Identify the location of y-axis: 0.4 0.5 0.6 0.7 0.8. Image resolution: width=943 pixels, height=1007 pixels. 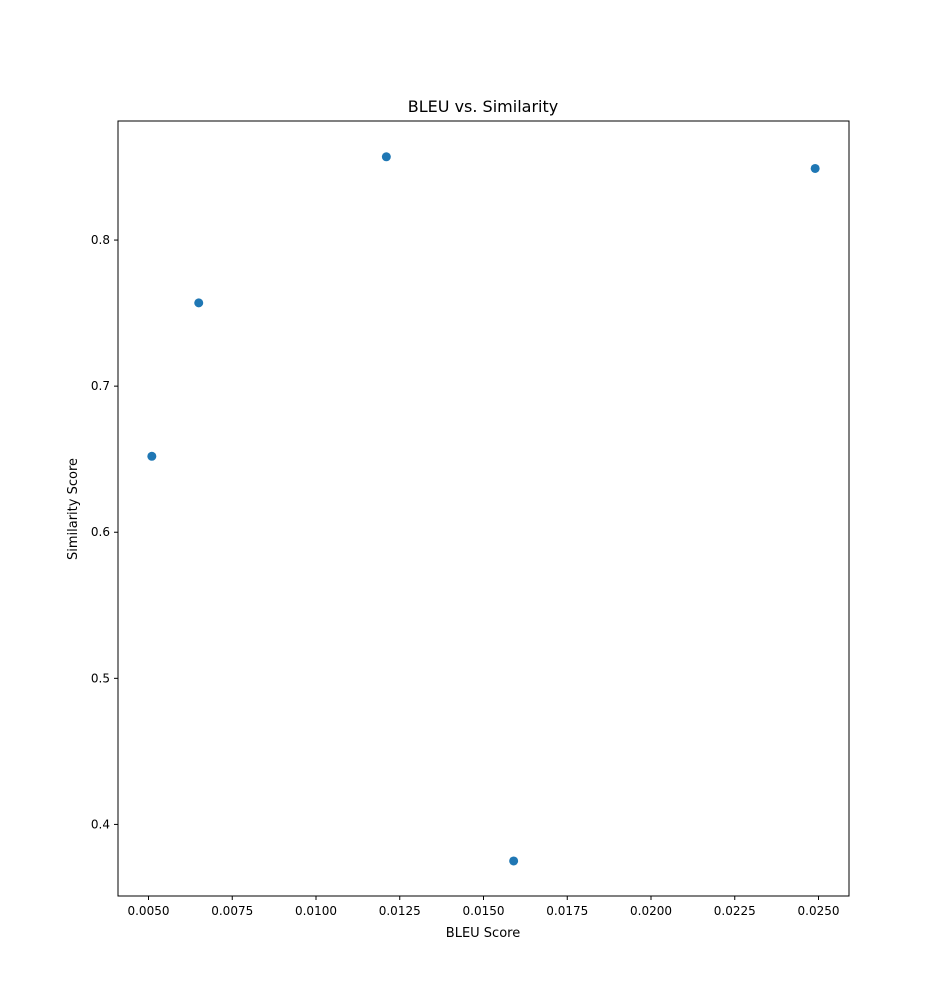
(104, 532).